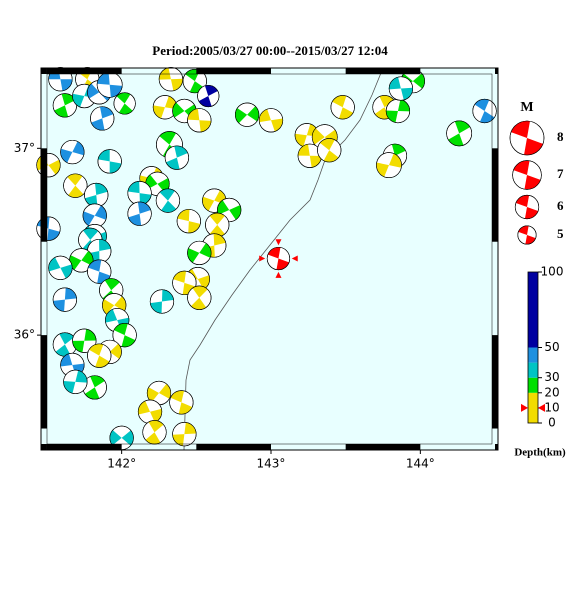  I want to click on colorbar-tick-label: 20, so click(551, 392).